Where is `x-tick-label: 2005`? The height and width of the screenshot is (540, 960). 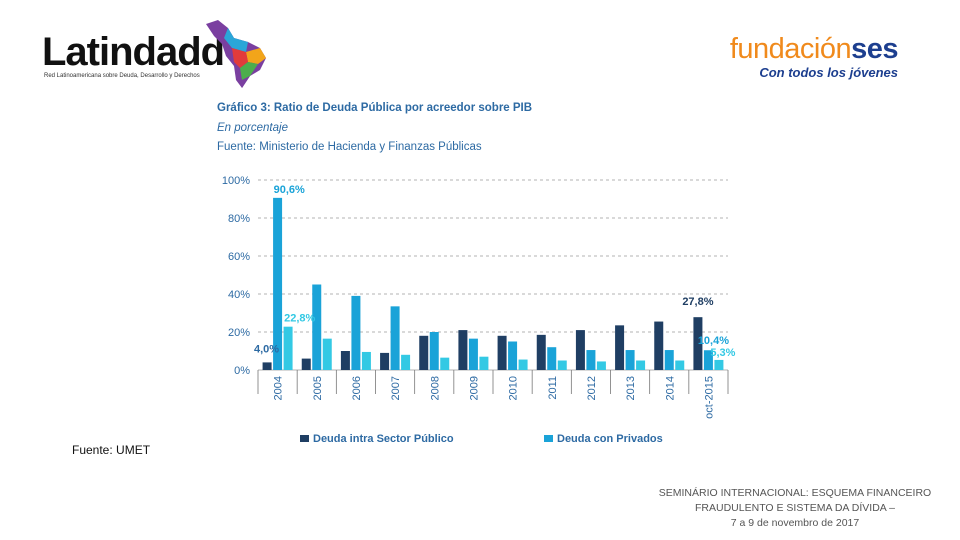 x-tick-label: 2005 is located at coordinates (318, 388).